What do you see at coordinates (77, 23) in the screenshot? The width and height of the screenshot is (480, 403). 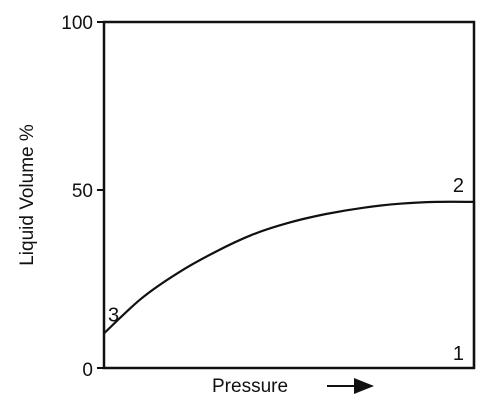 I see `y-tick-label-100: 100` at bounding box center [77, 23].